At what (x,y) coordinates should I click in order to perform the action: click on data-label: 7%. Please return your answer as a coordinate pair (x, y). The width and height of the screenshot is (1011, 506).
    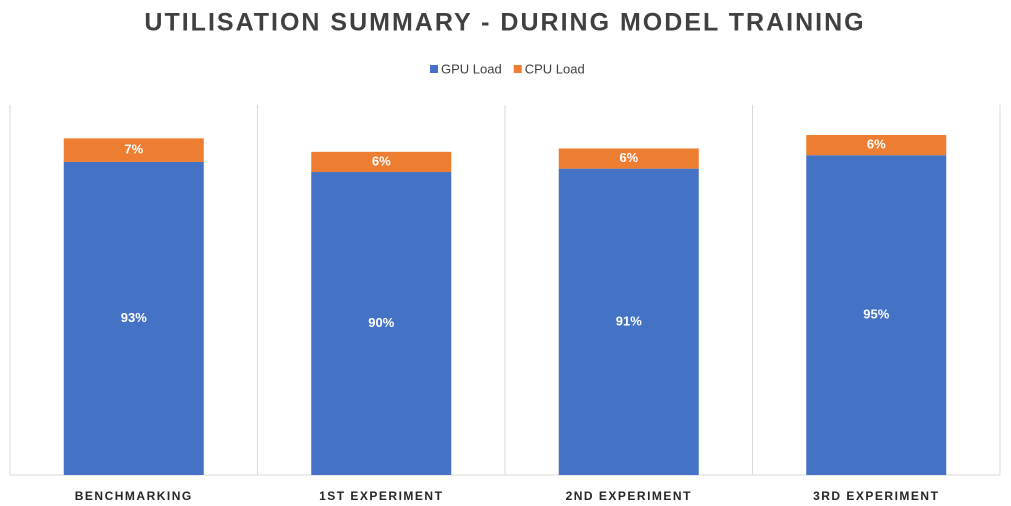
    Looking at the image, I should click on (133, 149).